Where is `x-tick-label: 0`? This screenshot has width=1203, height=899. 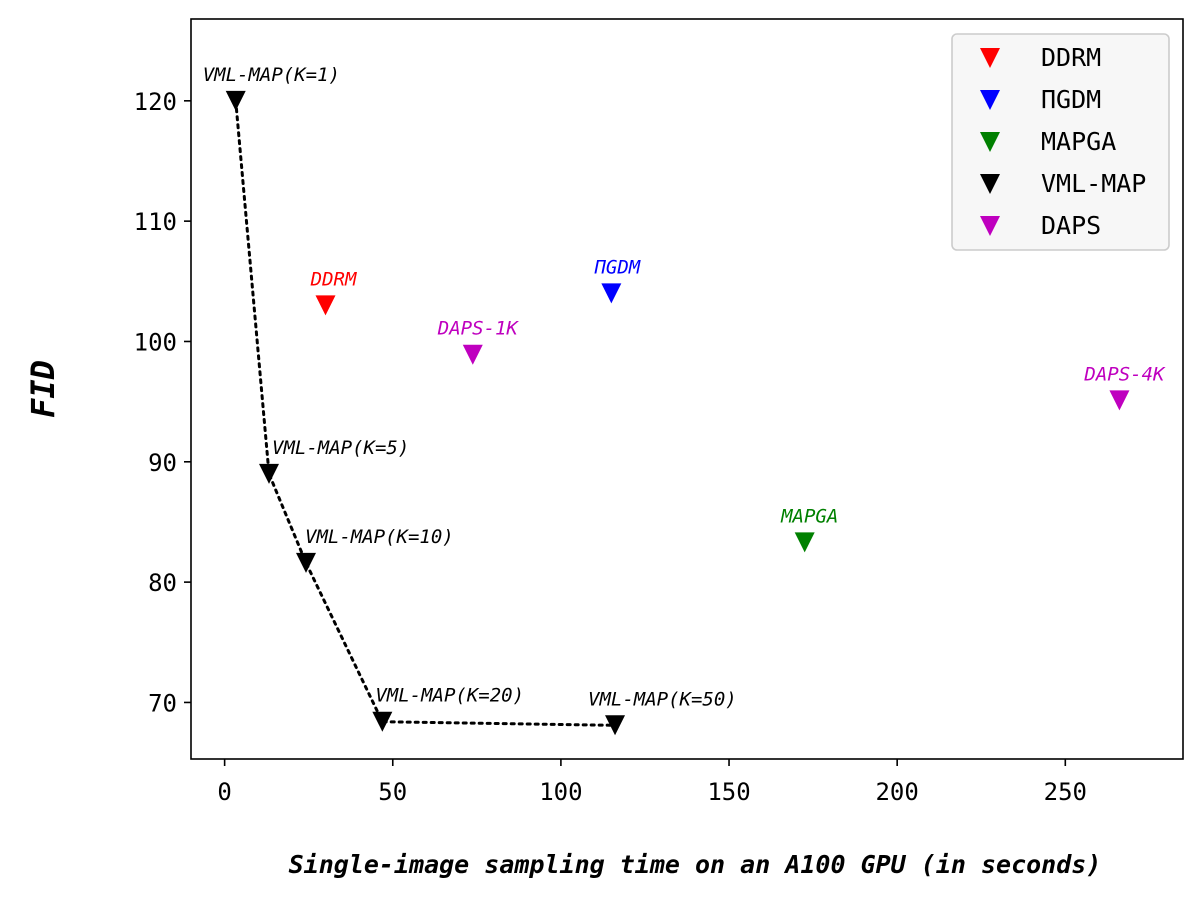 x-tick-label: 0 is located at coordinates (224, 792).